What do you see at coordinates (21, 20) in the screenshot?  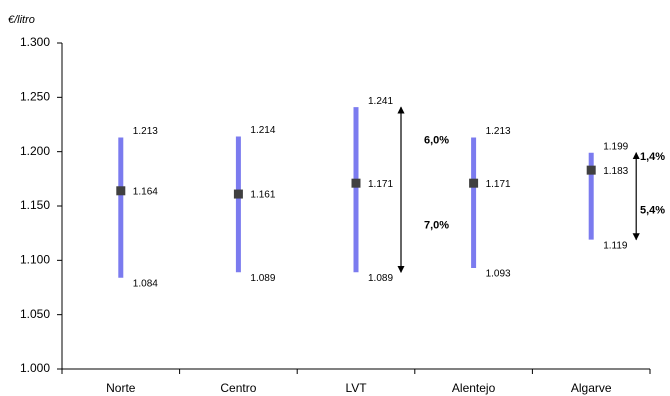 I see `y-axis-label: €/litro` at bounding box center [21, 20].